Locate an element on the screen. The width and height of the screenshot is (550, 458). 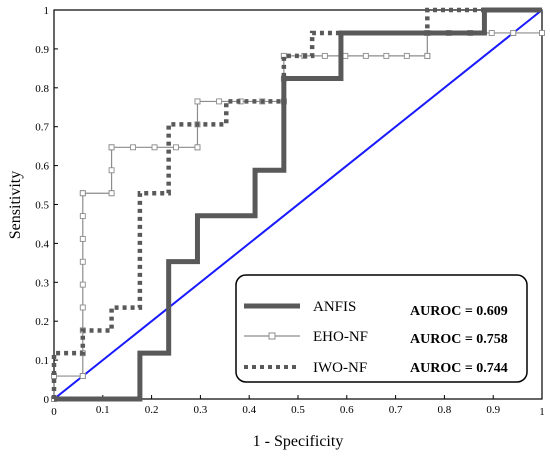
legend-box is located at coordinates (381, 328).